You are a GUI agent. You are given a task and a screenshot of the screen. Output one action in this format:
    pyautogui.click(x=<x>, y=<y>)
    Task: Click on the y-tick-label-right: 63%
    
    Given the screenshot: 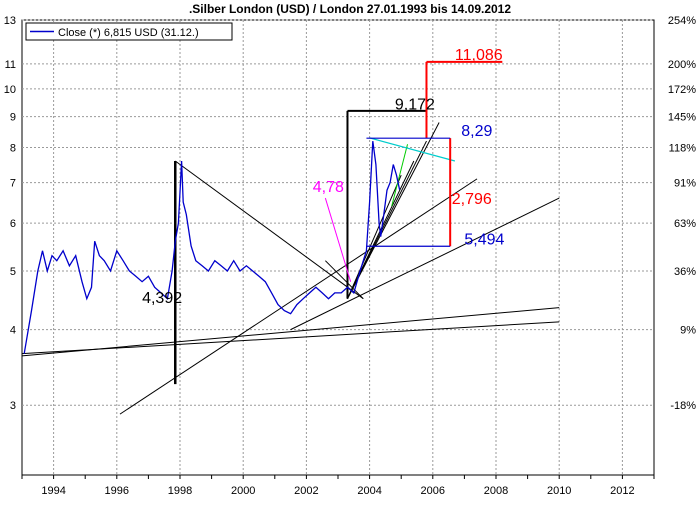 What is the action you would take?
    pyautogui.click(x=685, y=224)
    